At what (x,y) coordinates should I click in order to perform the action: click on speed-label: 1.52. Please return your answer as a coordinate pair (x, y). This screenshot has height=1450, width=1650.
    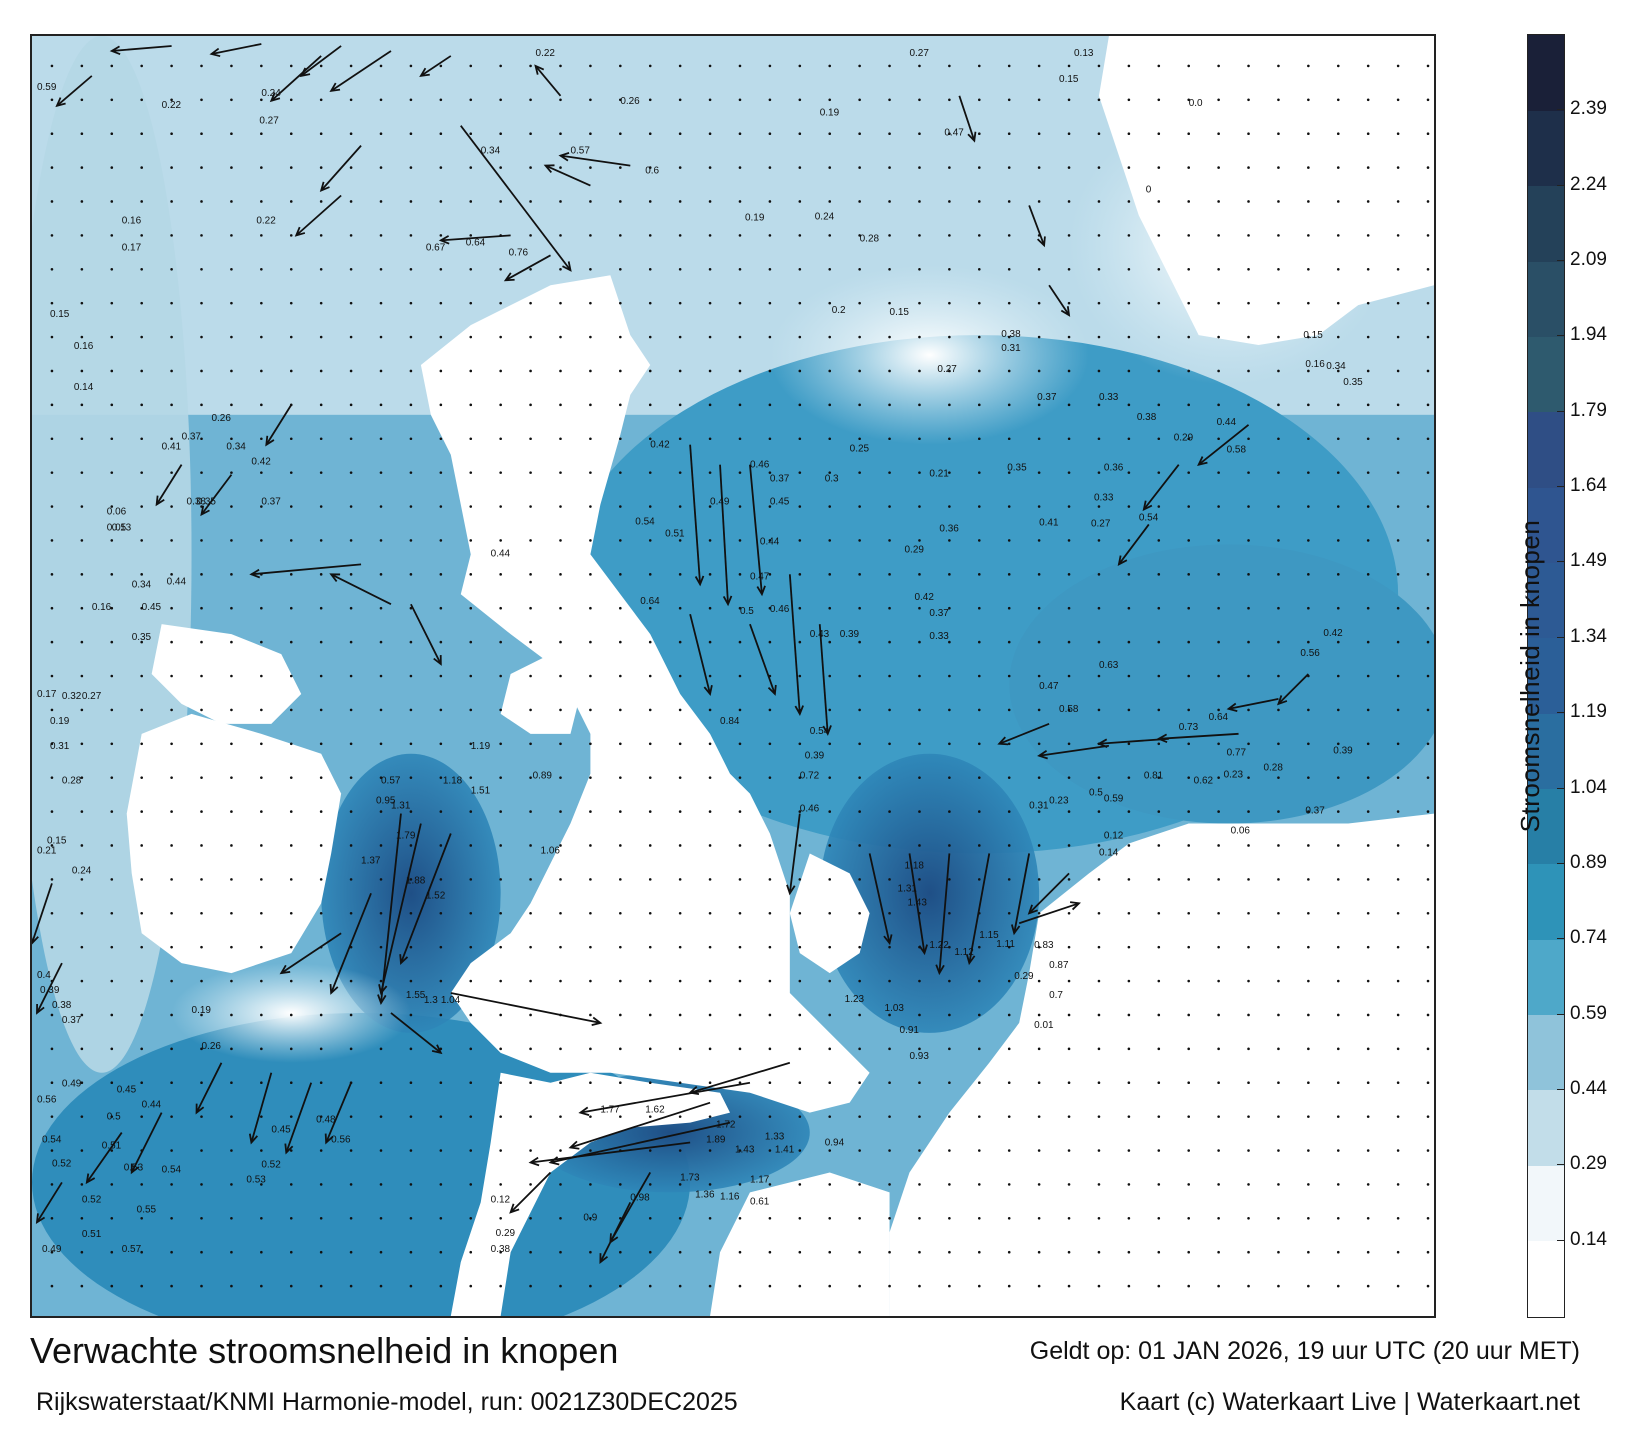
    Looking at the image, I should click on (436, 895).